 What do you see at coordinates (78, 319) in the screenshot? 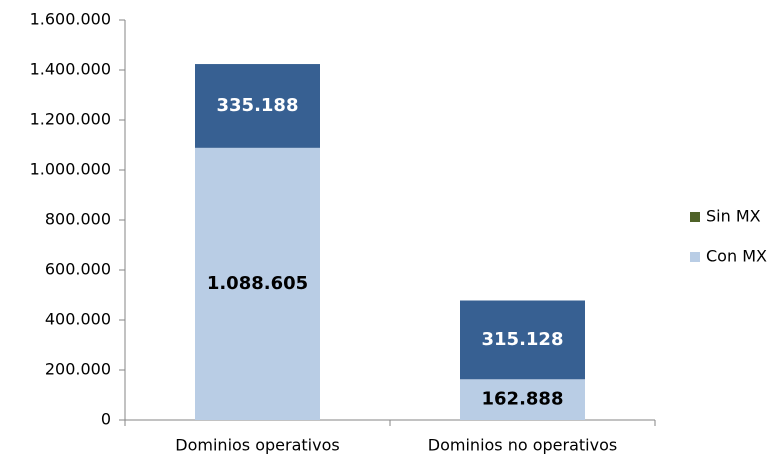
I see `y-tick-label: 400.000` at bounding box center [78, 319].